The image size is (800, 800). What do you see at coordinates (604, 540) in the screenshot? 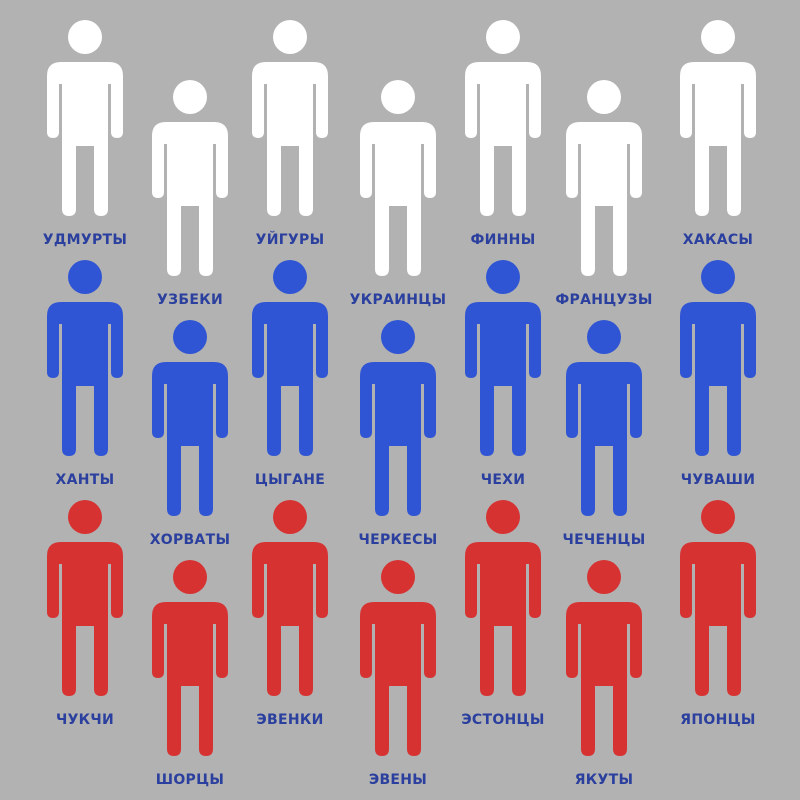
I see `person-label: ЧЕЧЕНЦЫ` at bounding box center [604, 540].